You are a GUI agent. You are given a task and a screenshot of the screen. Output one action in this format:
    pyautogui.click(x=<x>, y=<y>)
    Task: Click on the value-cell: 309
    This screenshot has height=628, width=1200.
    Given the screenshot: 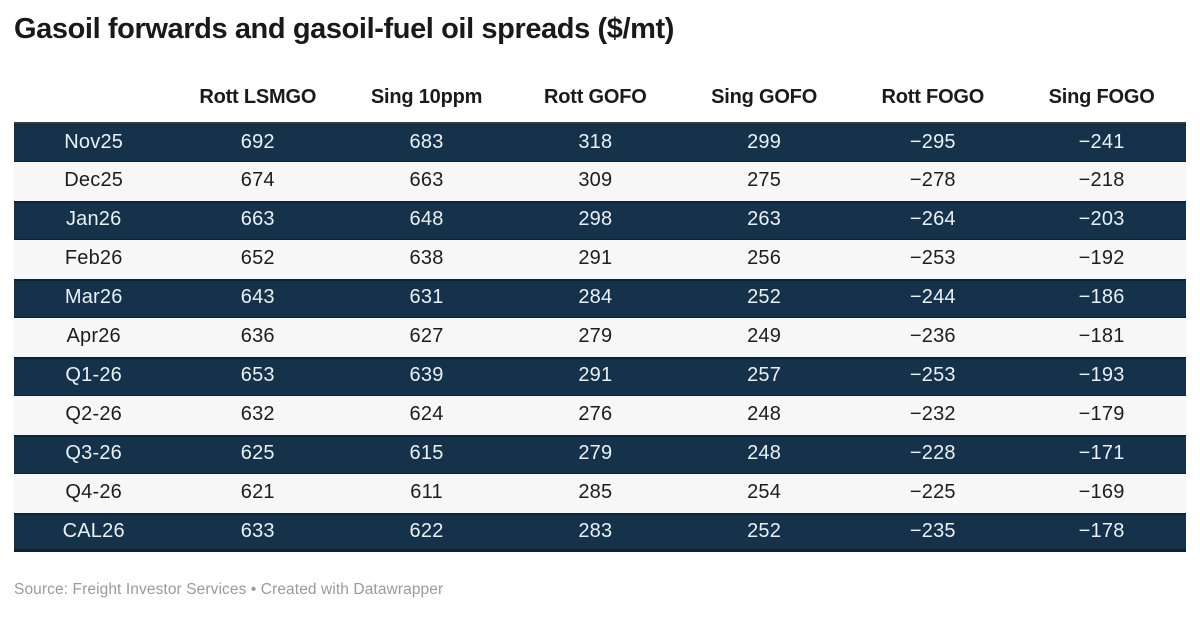 What is the action you would take?
    pyautogui.click(x=595, y=180)
    